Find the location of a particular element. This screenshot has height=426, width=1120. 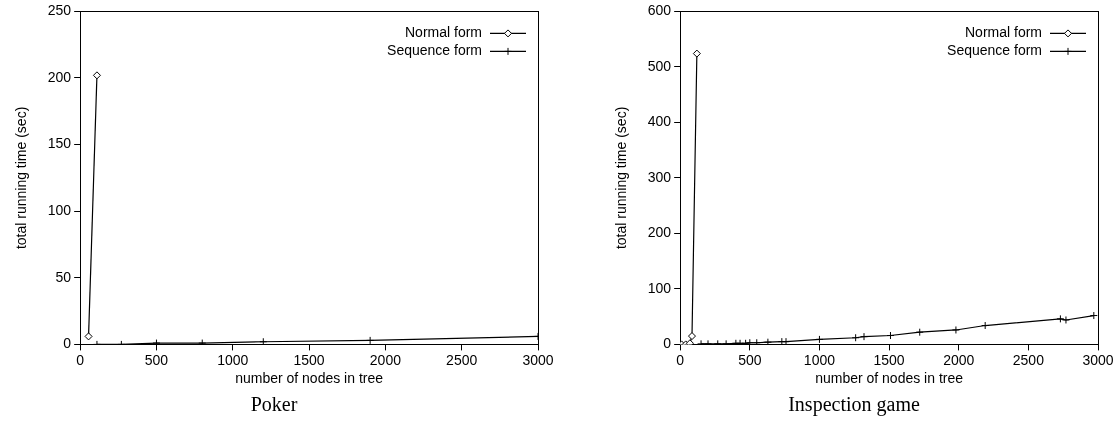

y-tick-label: 500 is located at coordinates (659, 65).